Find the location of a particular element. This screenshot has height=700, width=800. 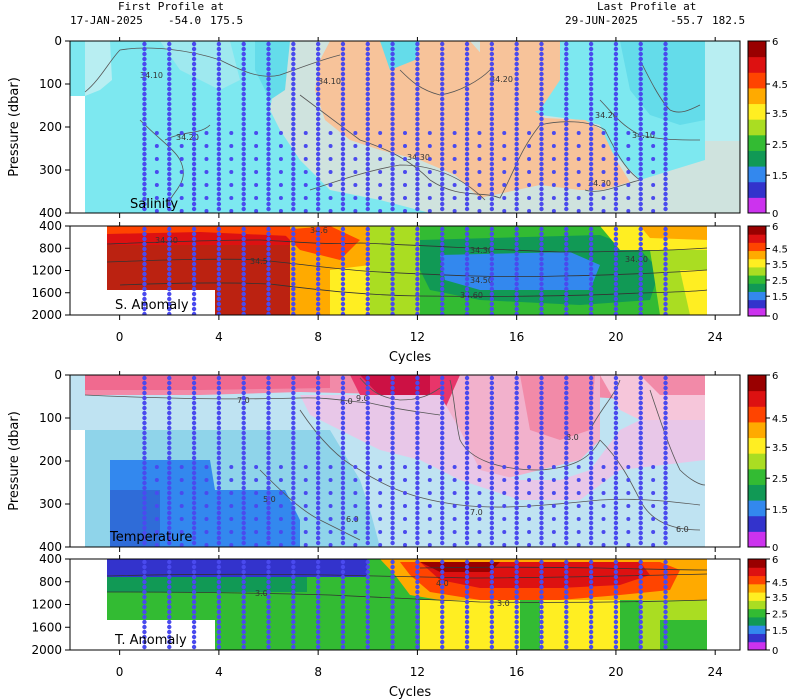

salinity-anomaly-label: S. Anomaly is located at coordinates (152, 305).